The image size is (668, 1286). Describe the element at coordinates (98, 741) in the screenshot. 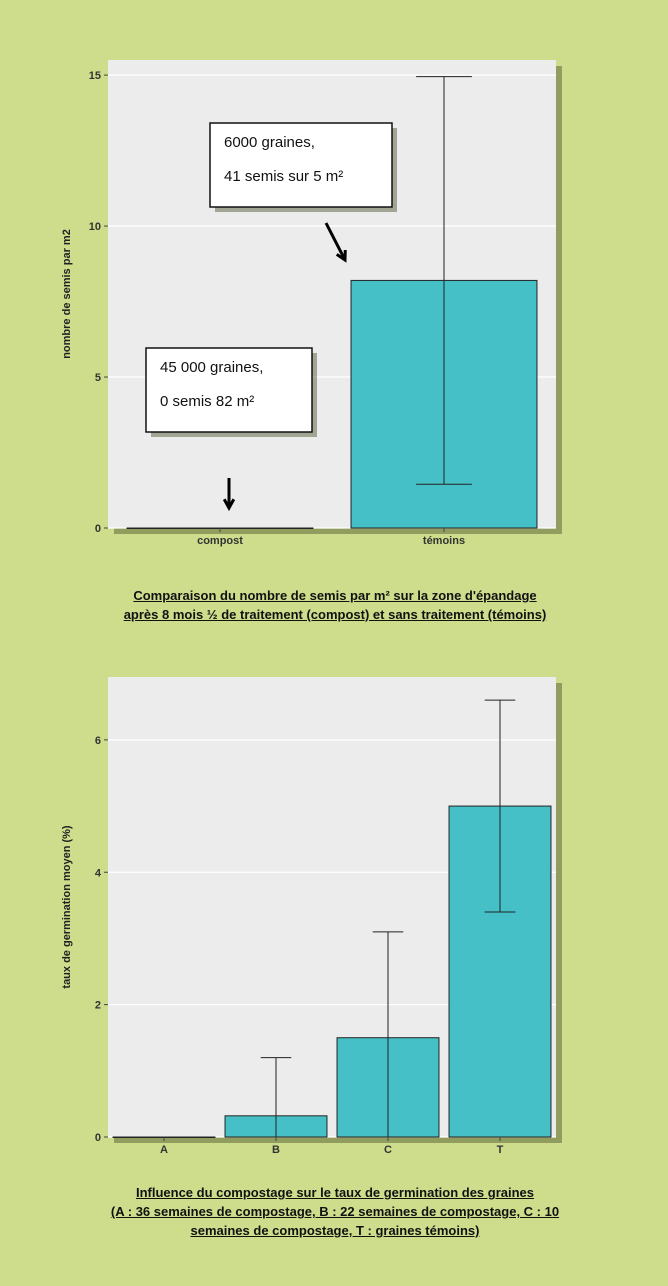

I see `chart2-y-tick-label: 6` at that location.